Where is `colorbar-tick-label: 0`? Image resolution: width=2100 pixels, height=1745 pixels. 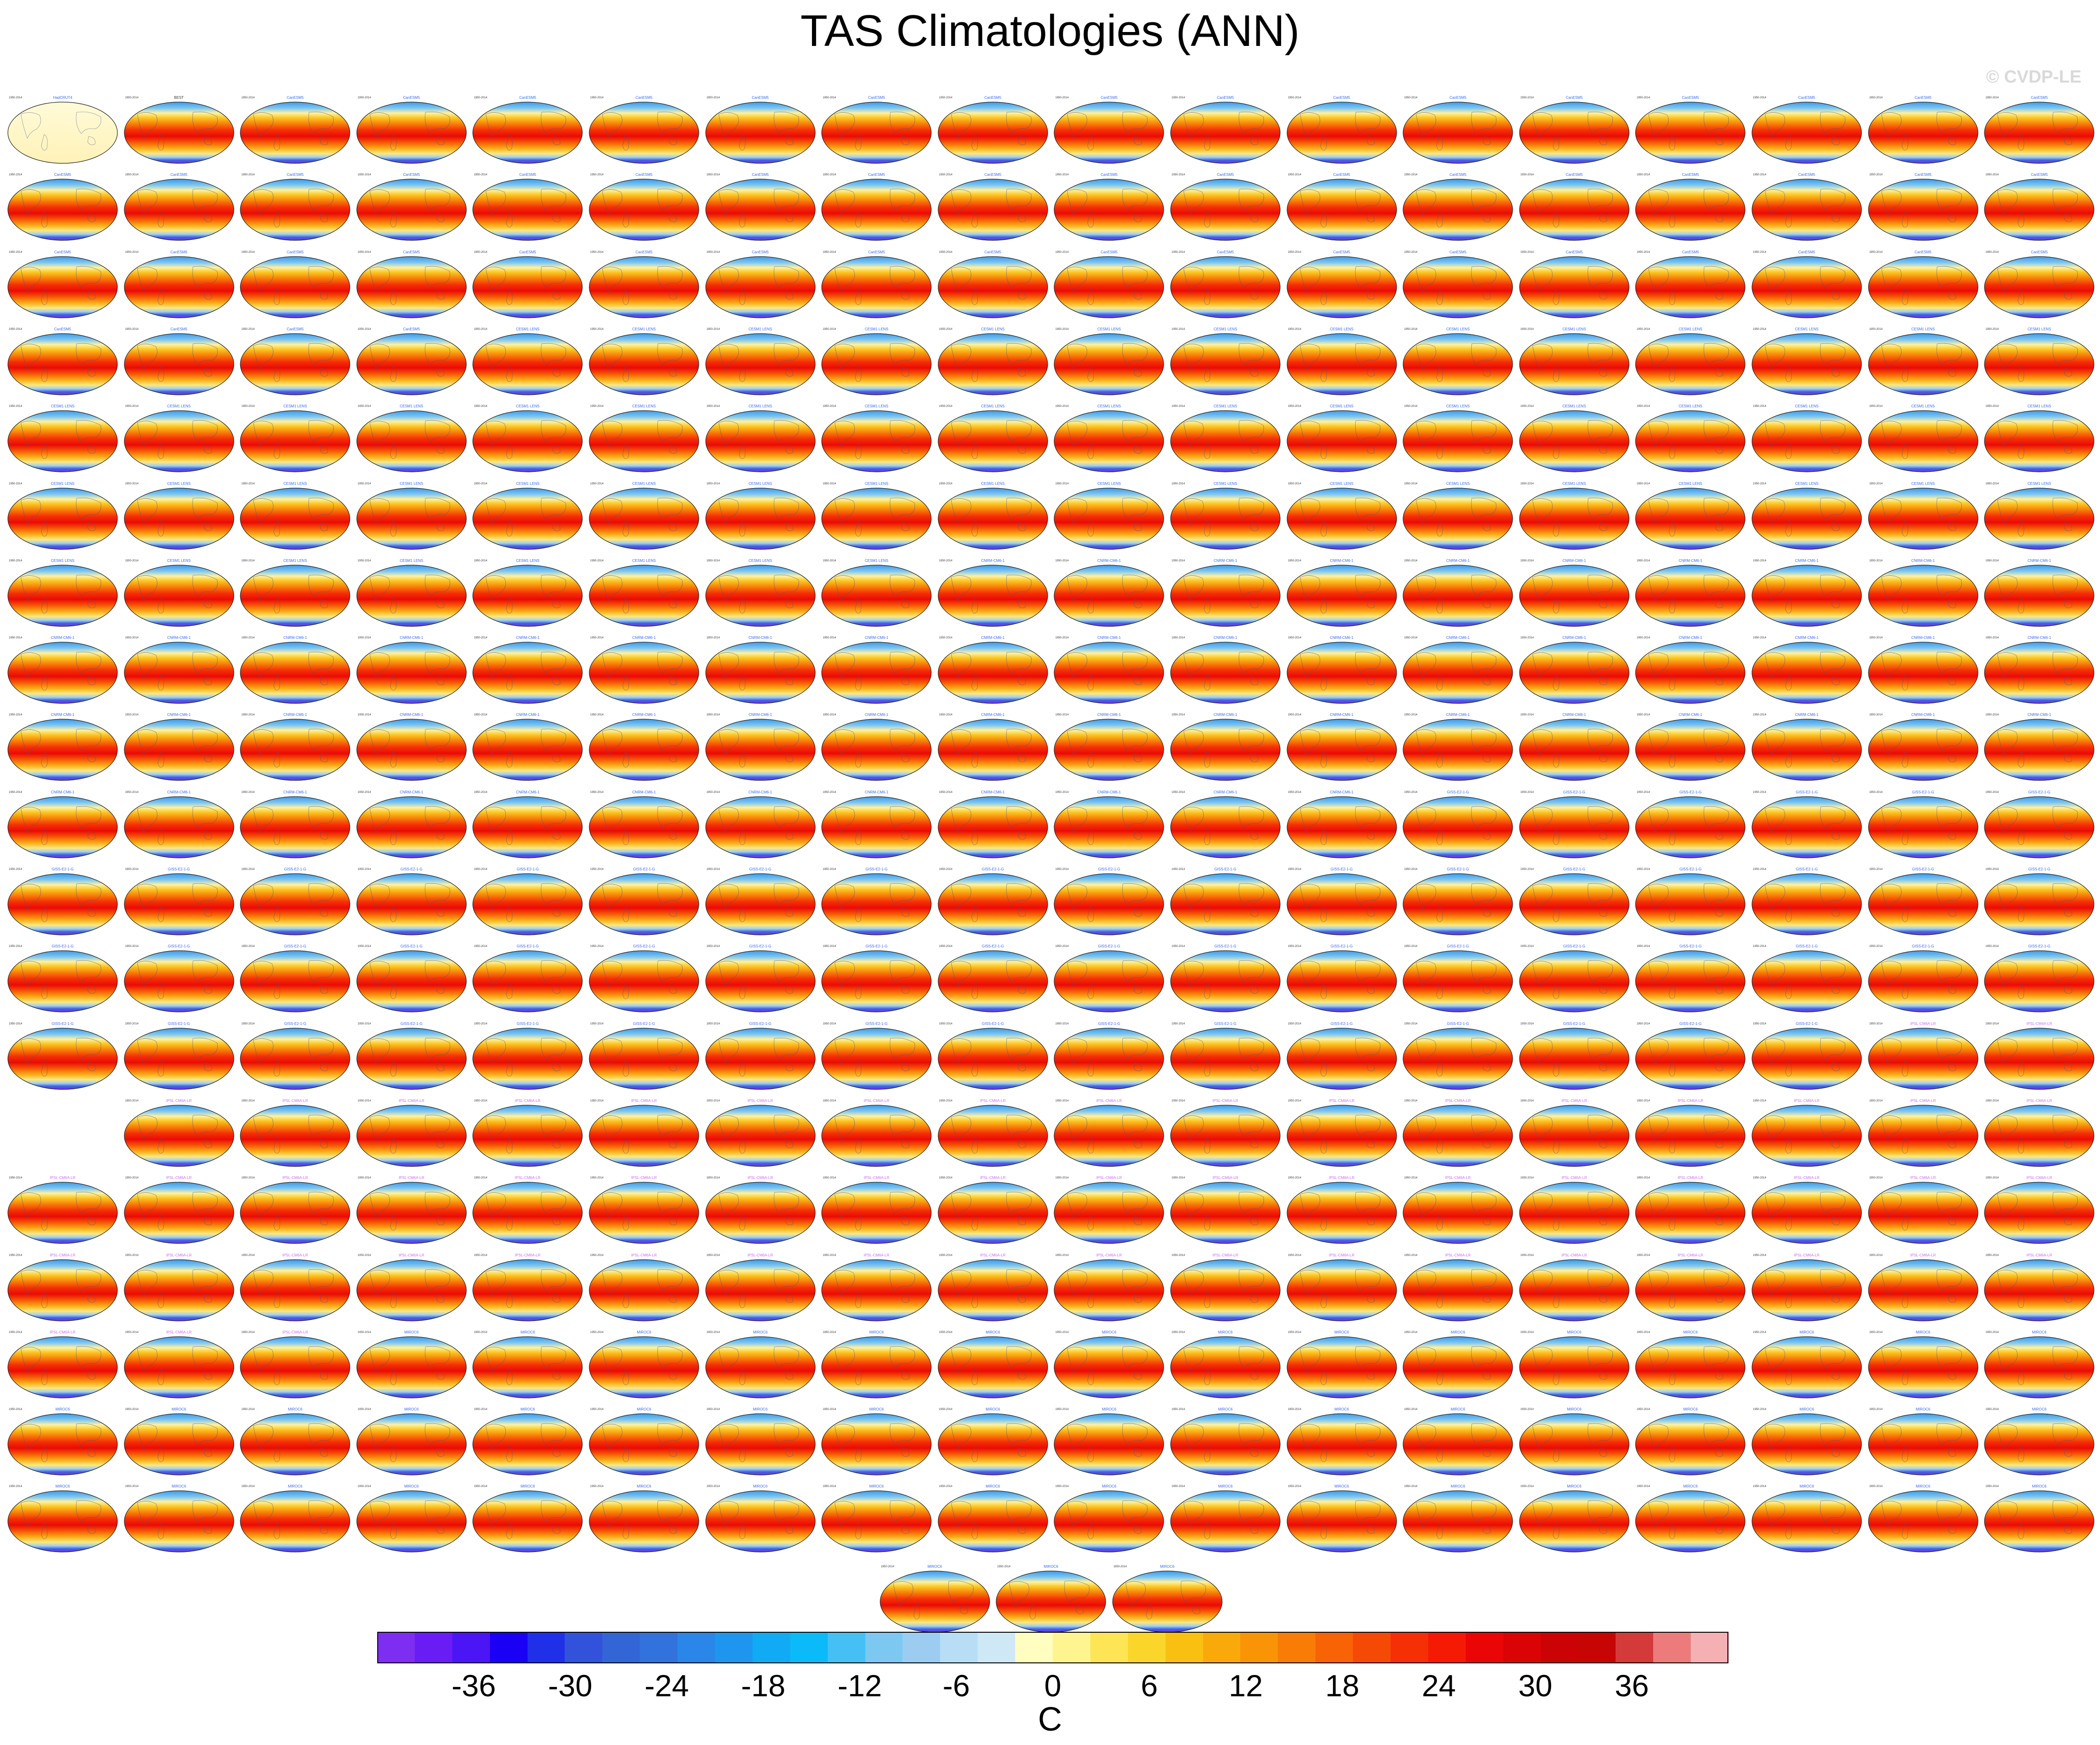 colorbar-tick-label: 0 is located at coordinates (1053, 1686).